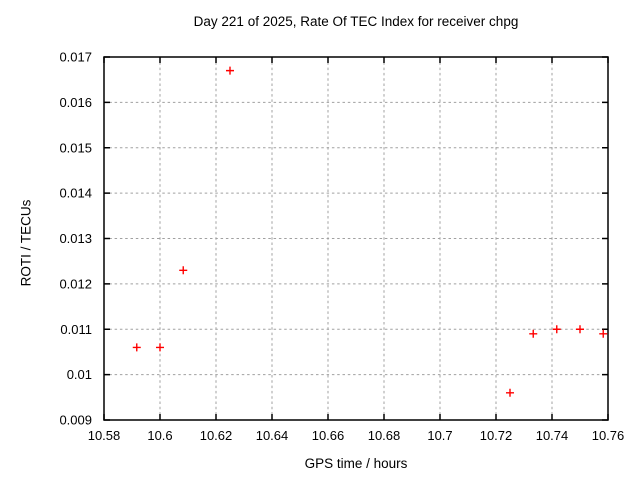 This screenshot has height=480, width=640. Describe the element at coordinates (75, 57) in the screenshot. I see `y-tick-label: 0.017` at that location.